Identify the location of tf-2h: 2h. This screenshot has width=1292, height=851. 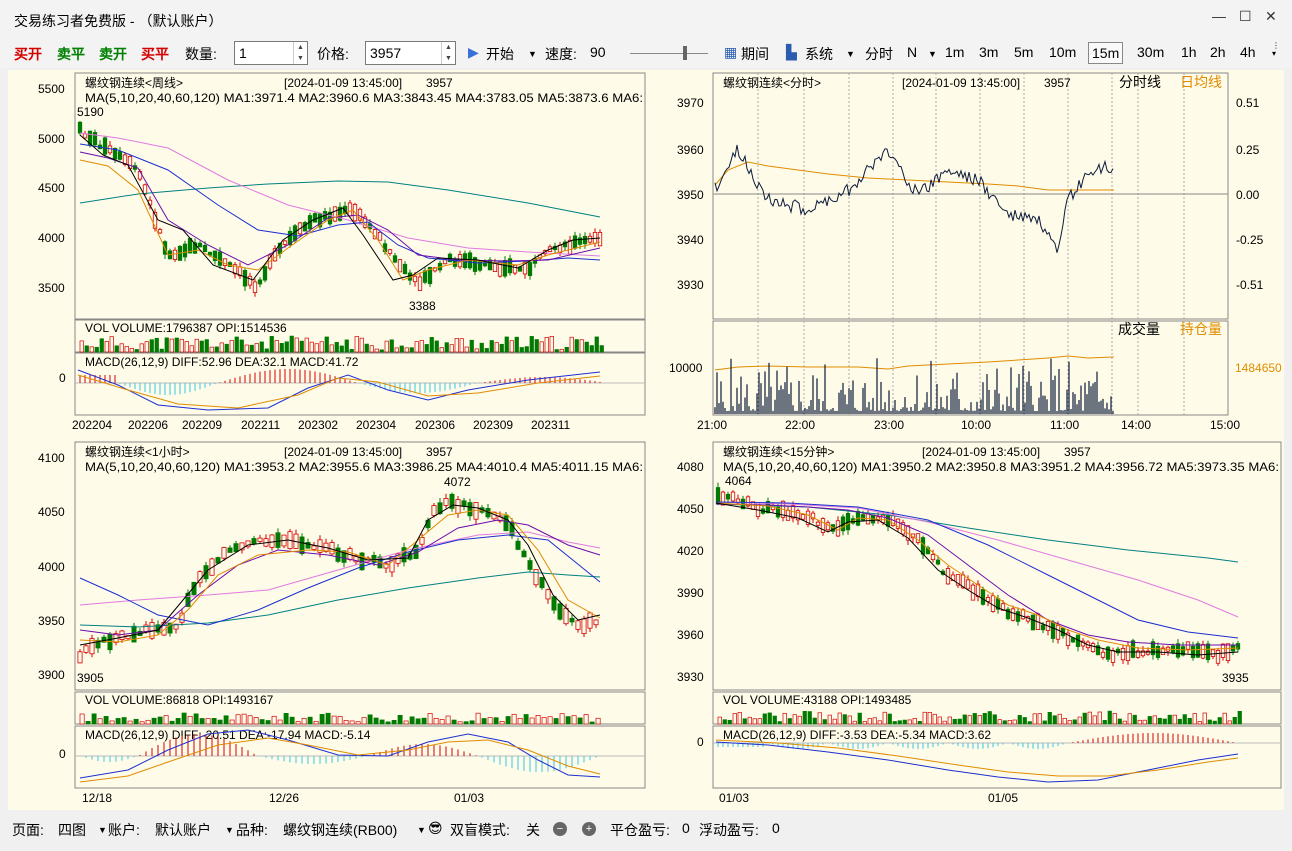
(1218, 52).